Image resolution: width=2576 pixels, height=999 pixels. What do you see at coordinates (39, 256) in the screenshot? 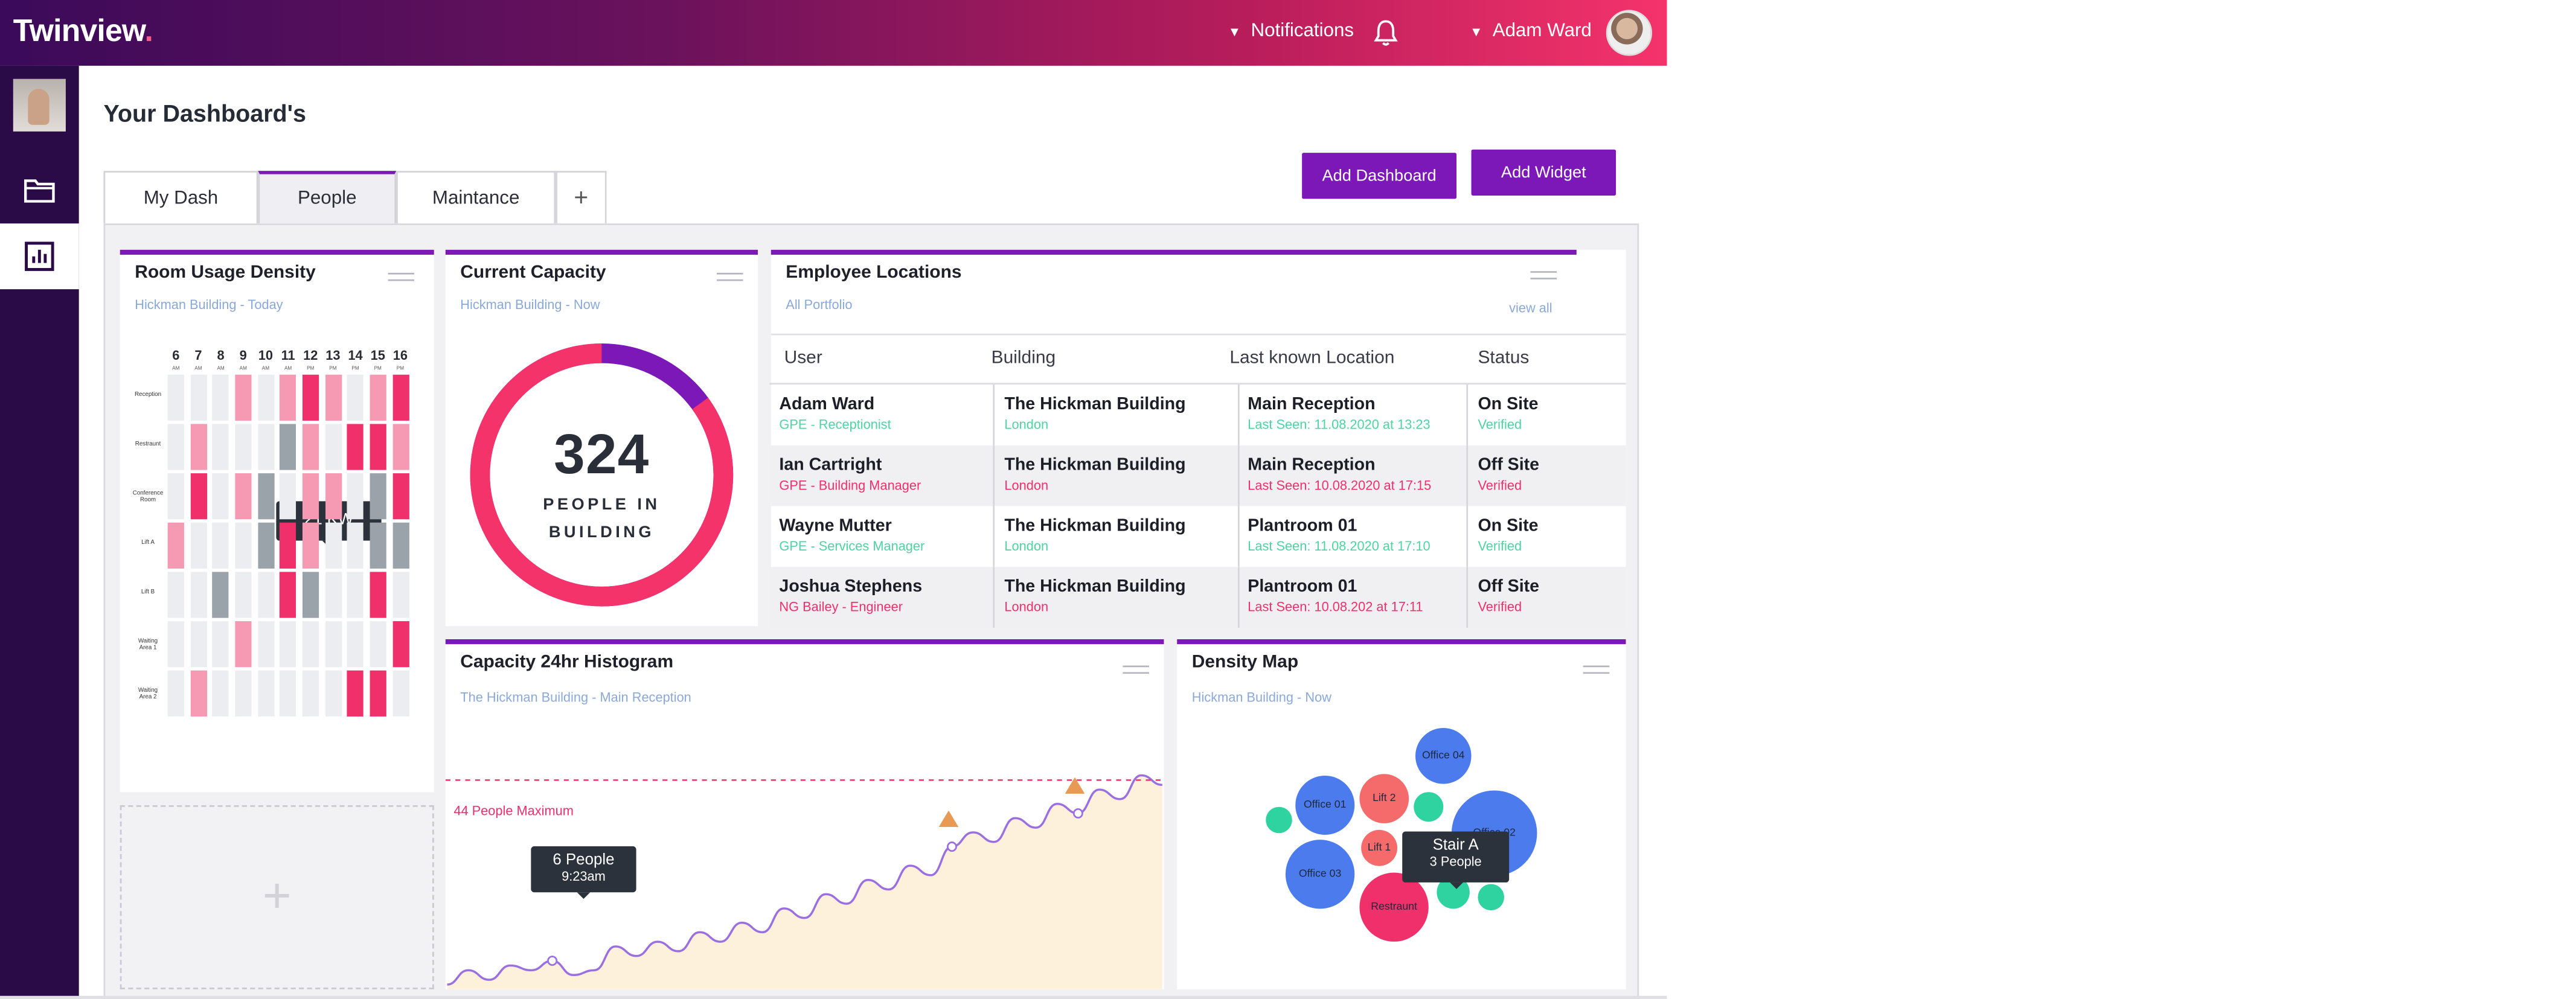
I see `sidebar-item-dashboards` at bounding box center [39, 256].